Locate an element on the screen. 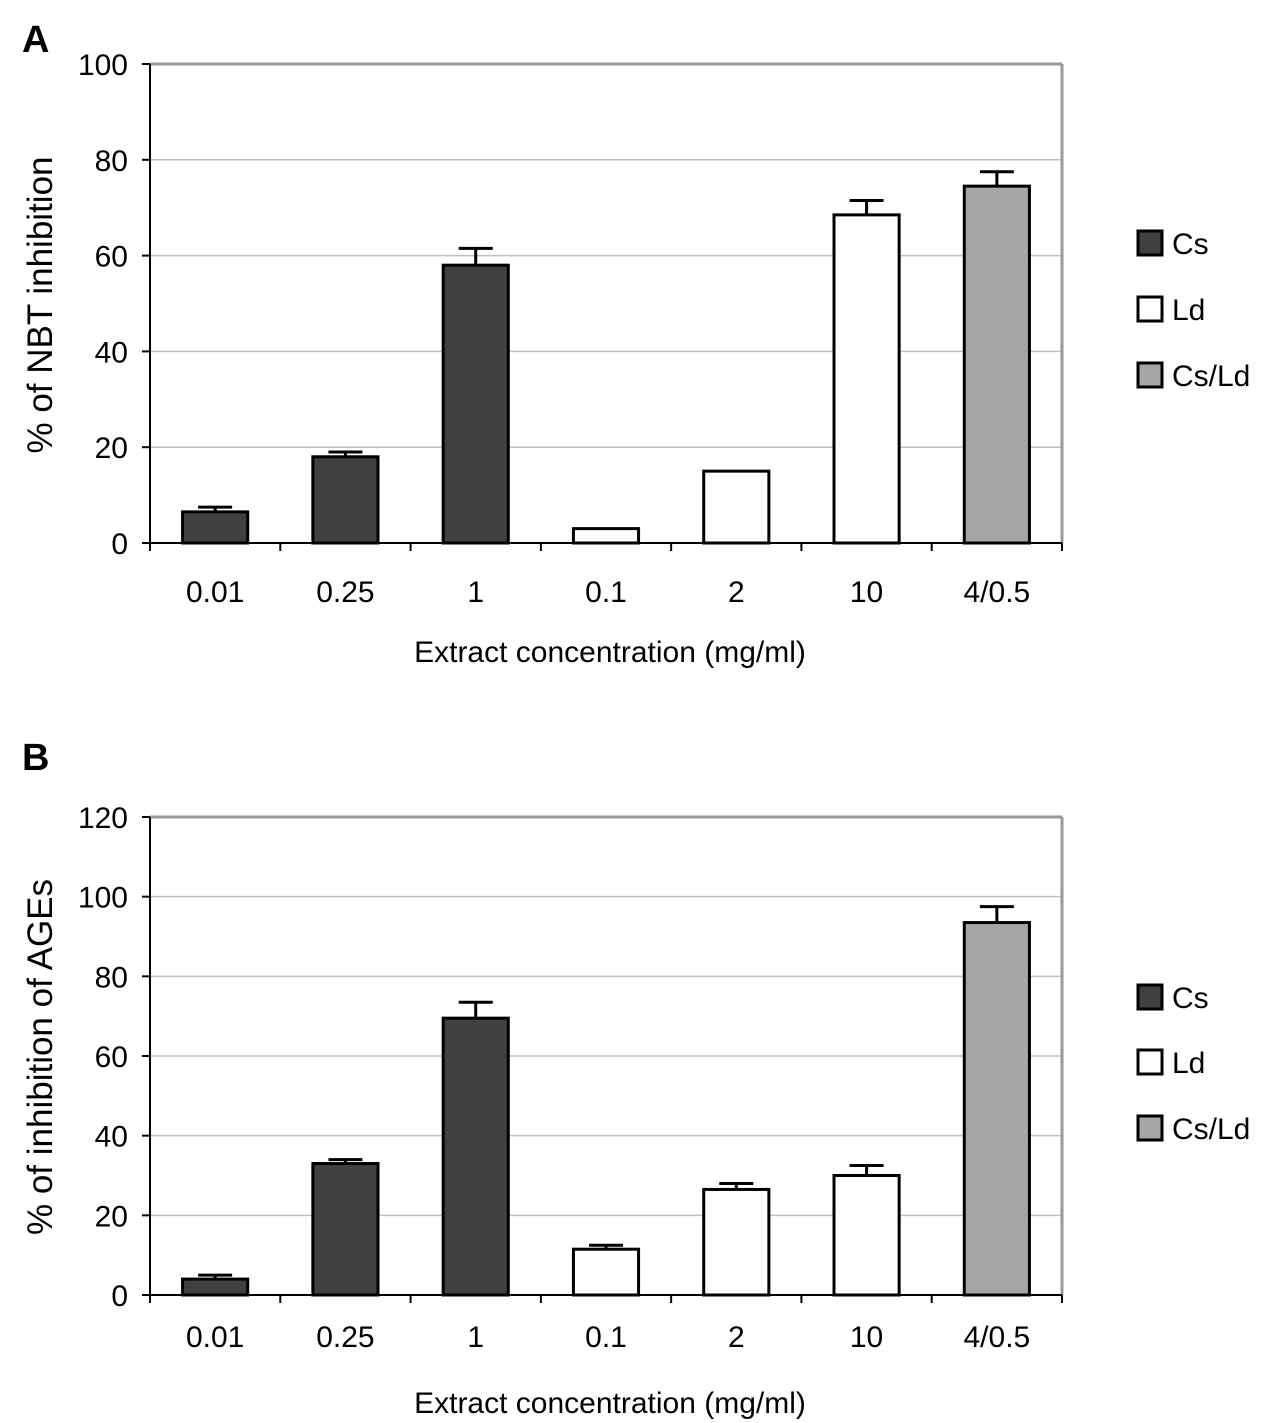 This screenshot has width=1267, height=1423. panel-label: B is located at coordinates (35, 758).